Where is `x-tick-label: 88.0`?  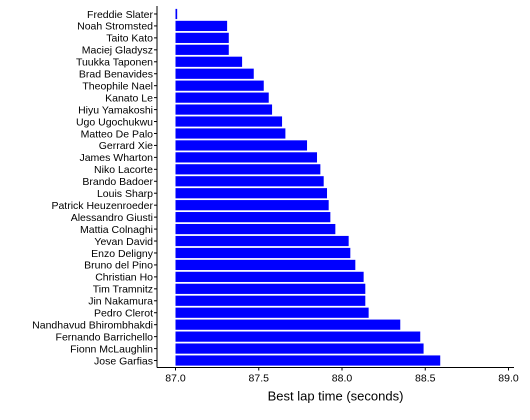
x-tick-label: 88.0 is located at coordinates (342, 379).